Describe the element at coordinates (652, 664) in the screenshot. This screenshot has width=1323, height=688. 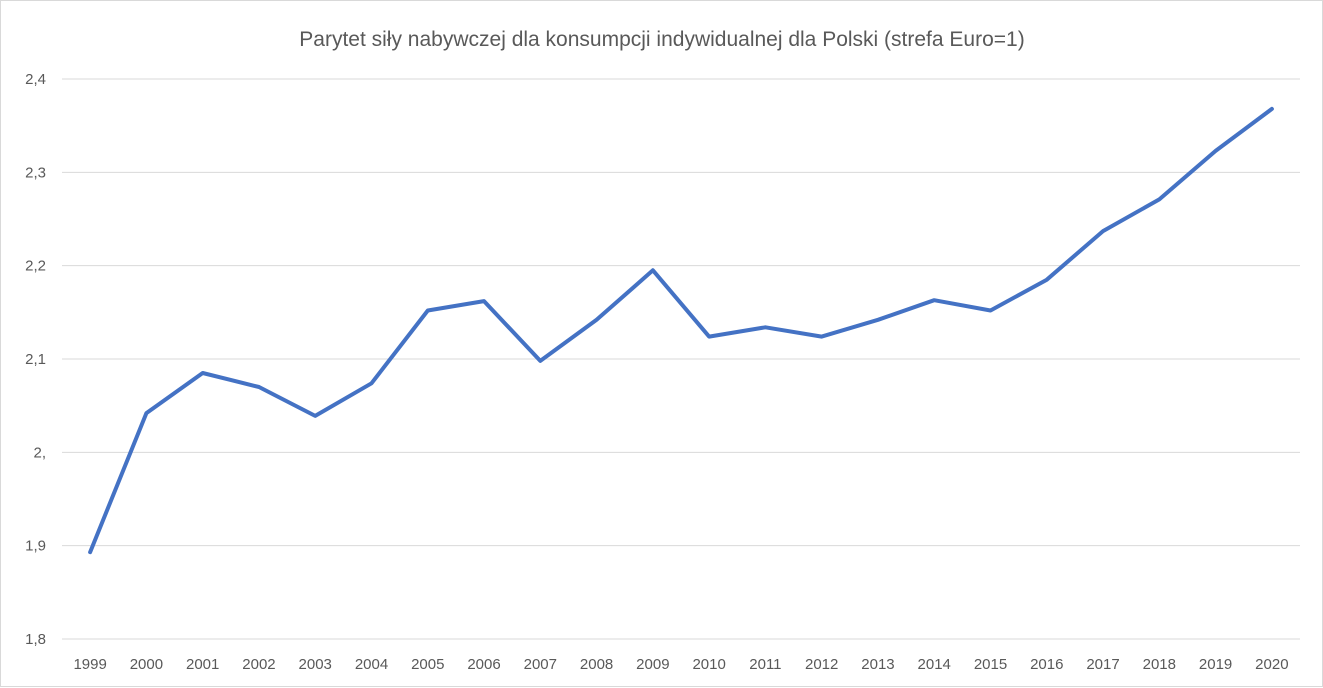
I see `x-tick-label: 2009` at that location.